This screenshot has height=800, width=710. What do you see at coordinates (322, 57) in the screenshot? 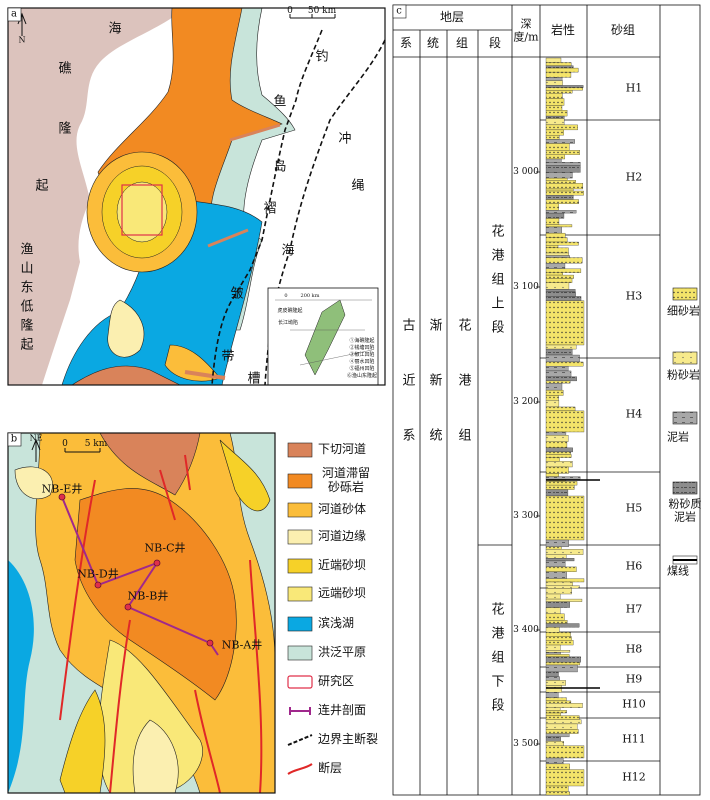
I see `map-label: 钓` at bounding box center [322, 57].